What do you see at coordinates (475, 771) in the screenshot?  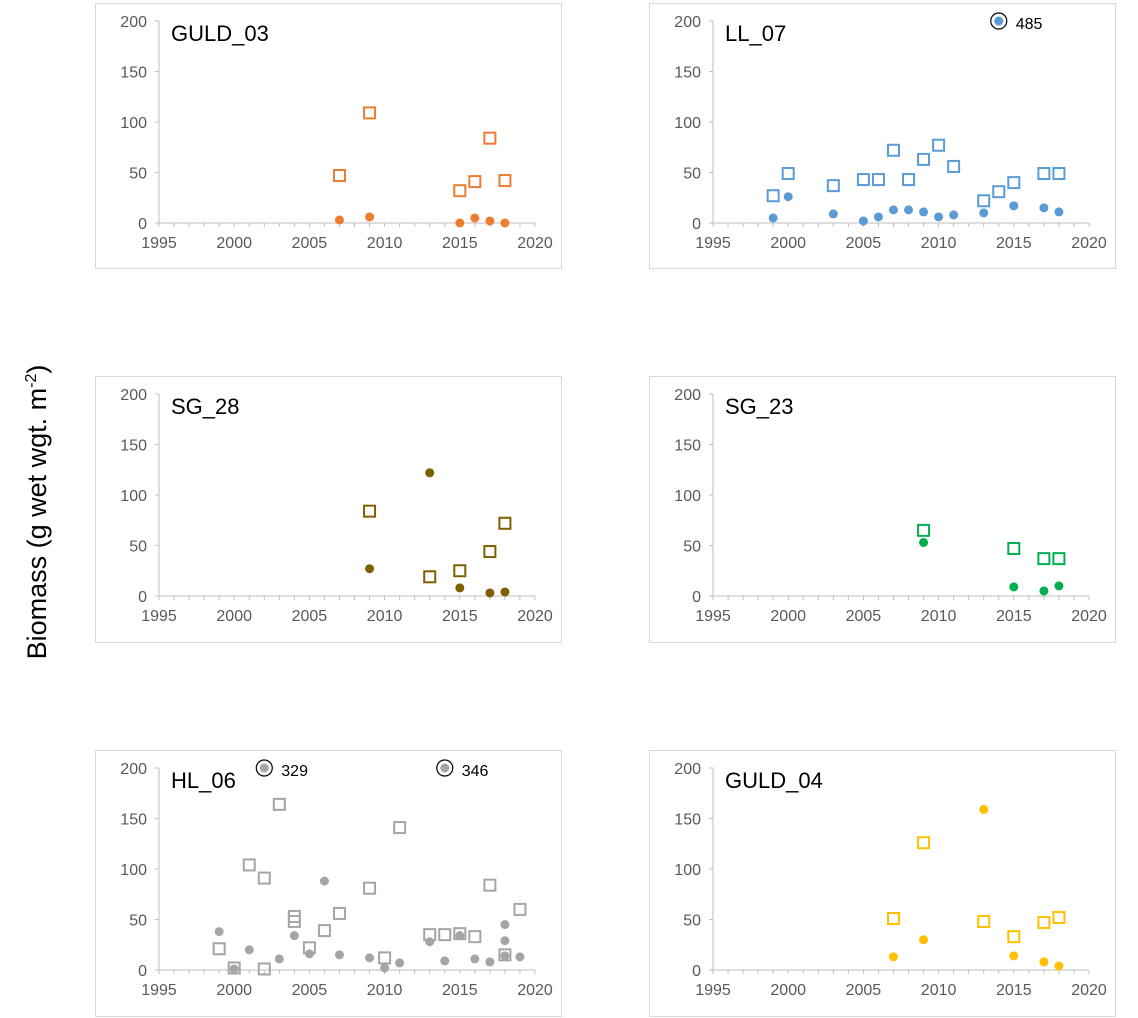 I see `outlier-label: 346` at bounding box center [475, 771].